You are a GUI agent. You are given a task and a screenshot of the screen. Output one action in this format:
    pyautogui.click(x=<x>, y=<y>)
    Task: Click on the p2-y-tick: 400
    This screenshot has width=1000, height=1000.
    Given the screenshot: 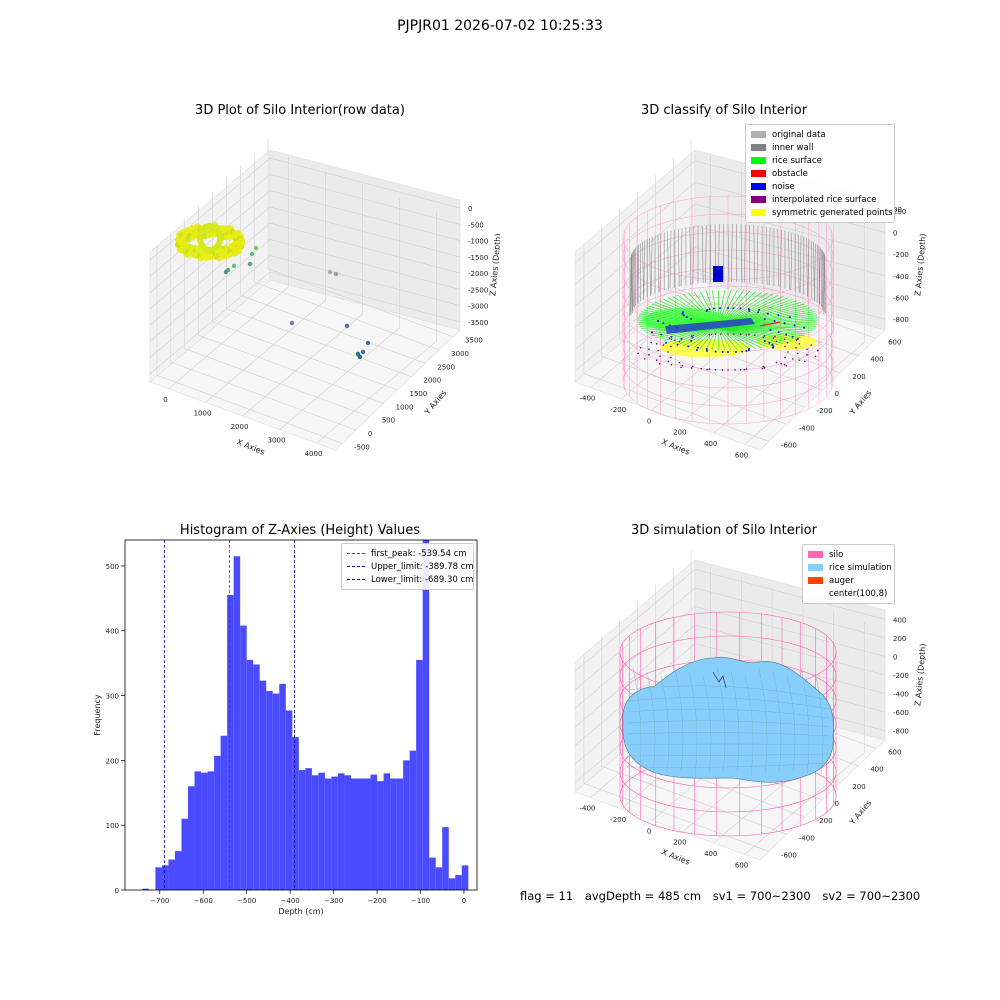 What is the action you would take?
    pyautogui.click(x=876, y=360)
    